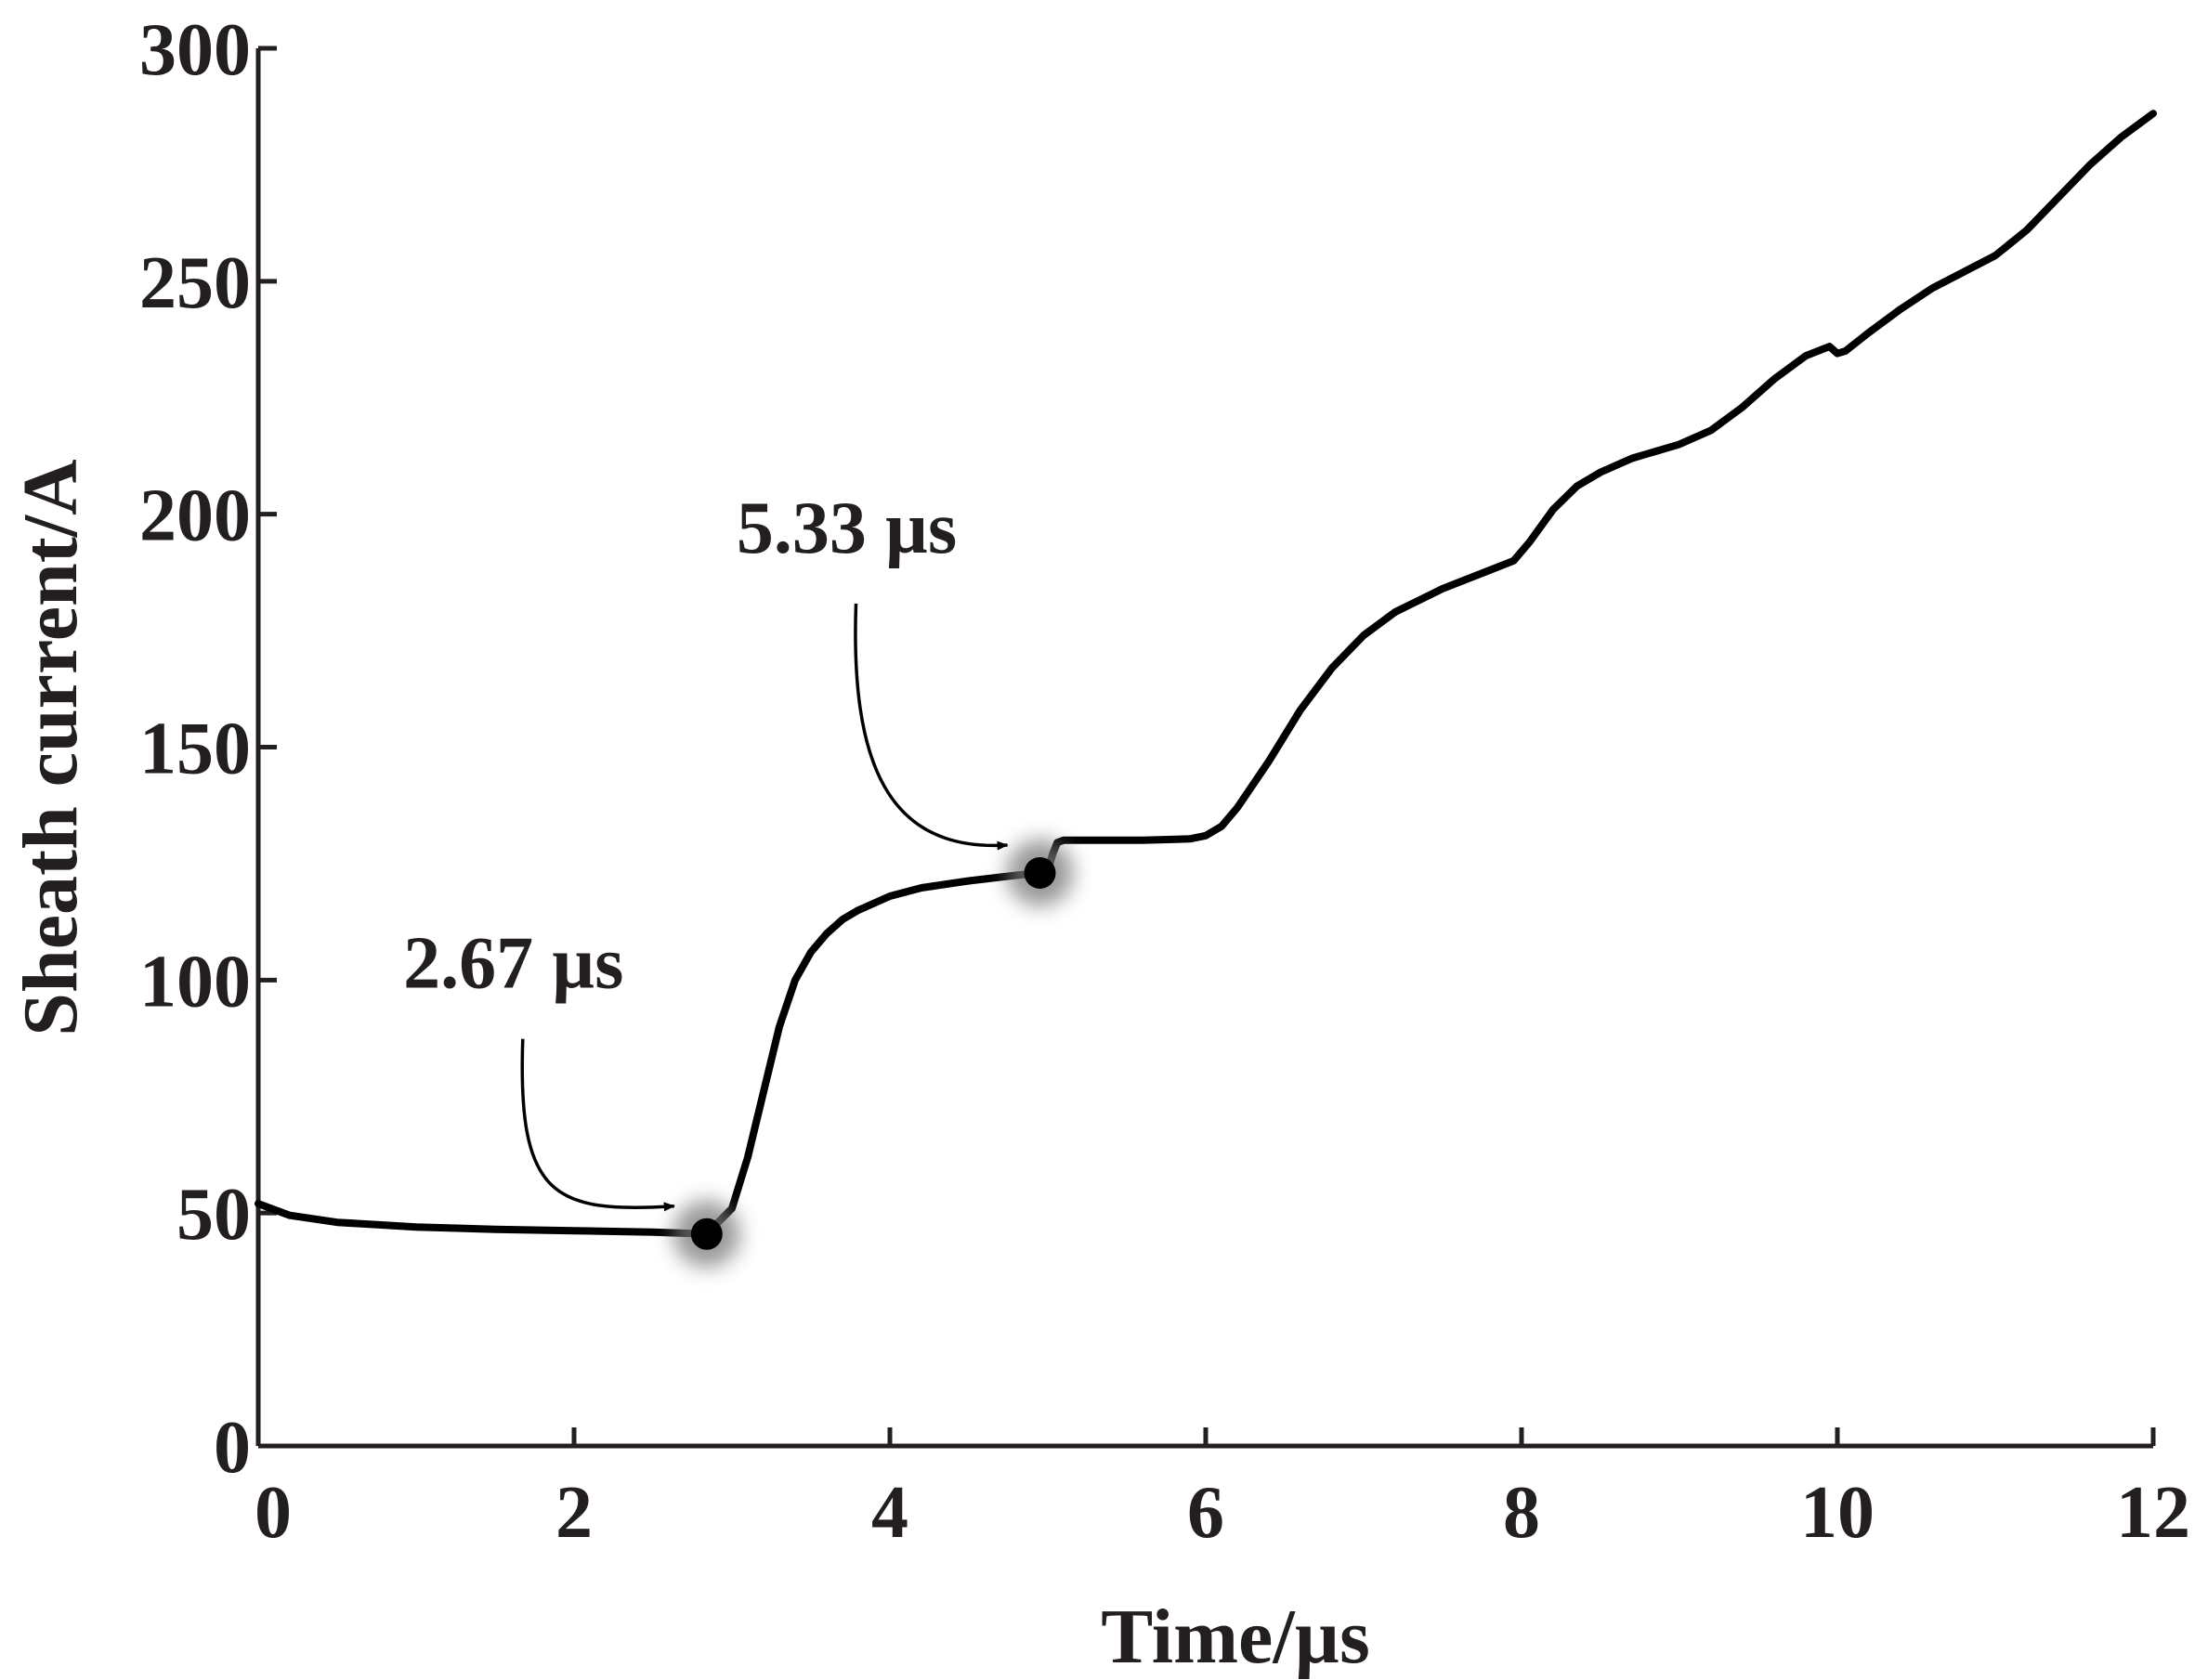 This screenshot has width=2208, height=1680. I want to click on y-tick-label: 300, so click(195, 50).